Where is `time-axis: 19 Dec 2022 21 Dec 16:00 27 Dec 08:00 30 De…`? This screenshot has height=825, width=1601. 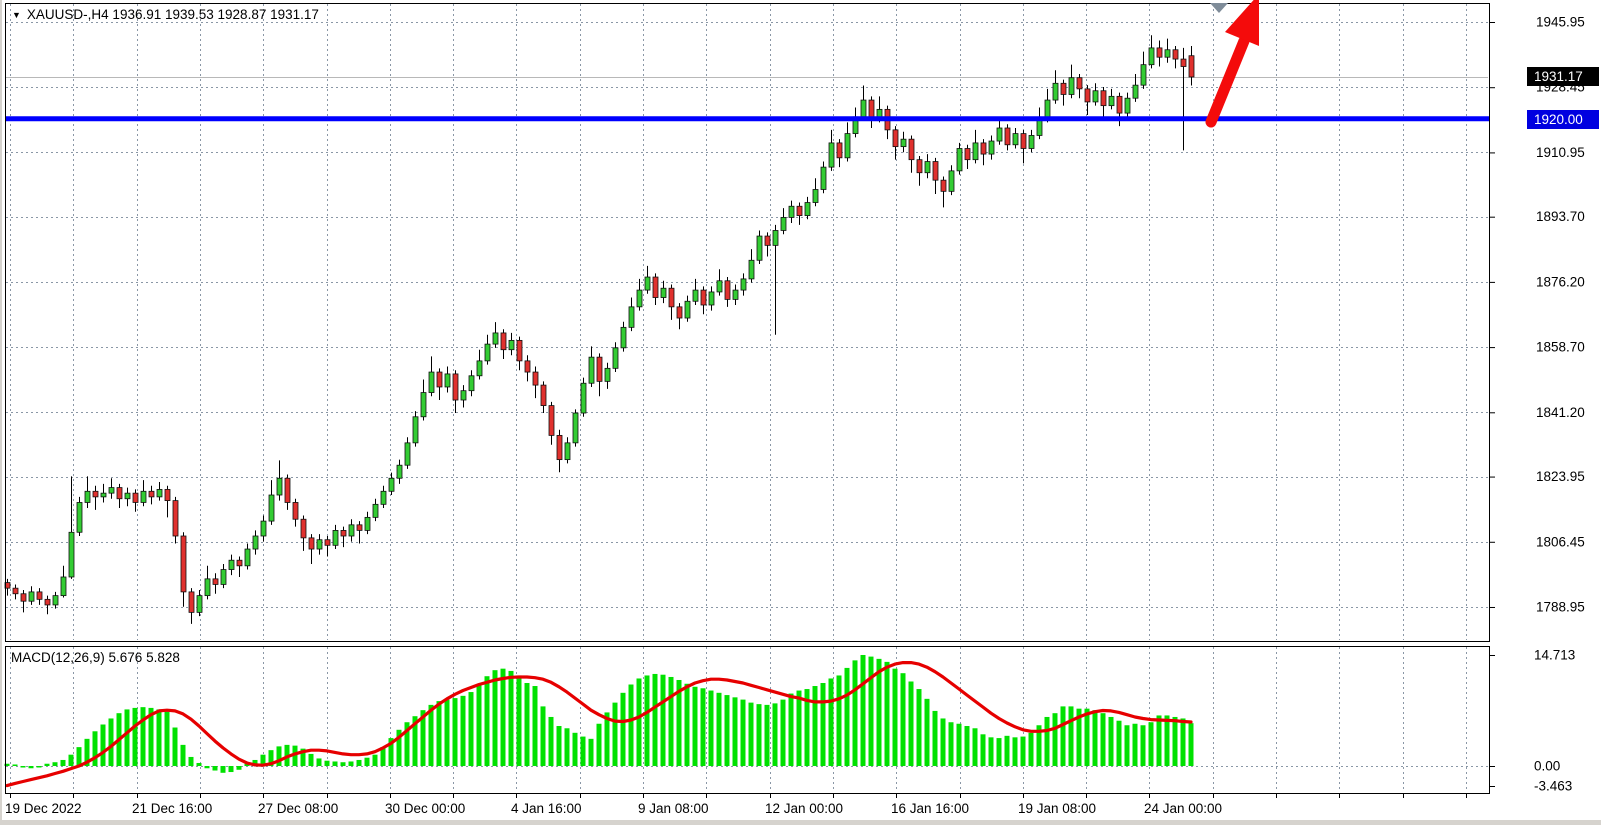 time-axis: 19 Dec 2022 21 Dec 16:00 27 Dec 08:00 30 De… is located at coordinates (736, 804).